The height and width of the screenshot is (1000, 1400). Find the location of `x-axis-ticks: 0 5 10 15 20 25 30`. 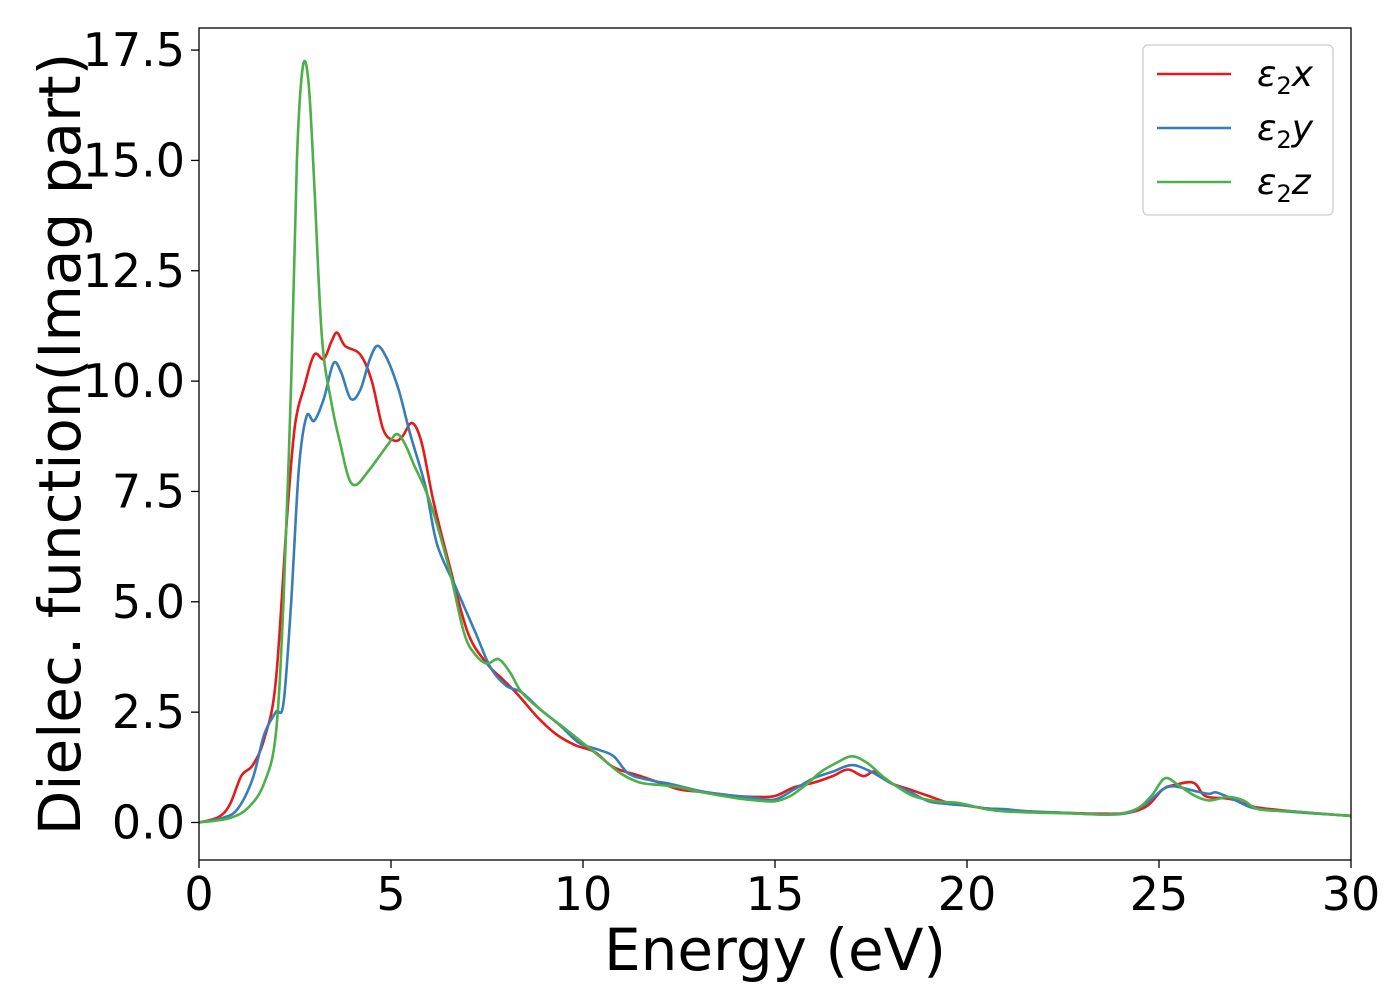

x-axis-ticks: 0 5 10 15 20 25 30 is located at coordinates (782, 890).